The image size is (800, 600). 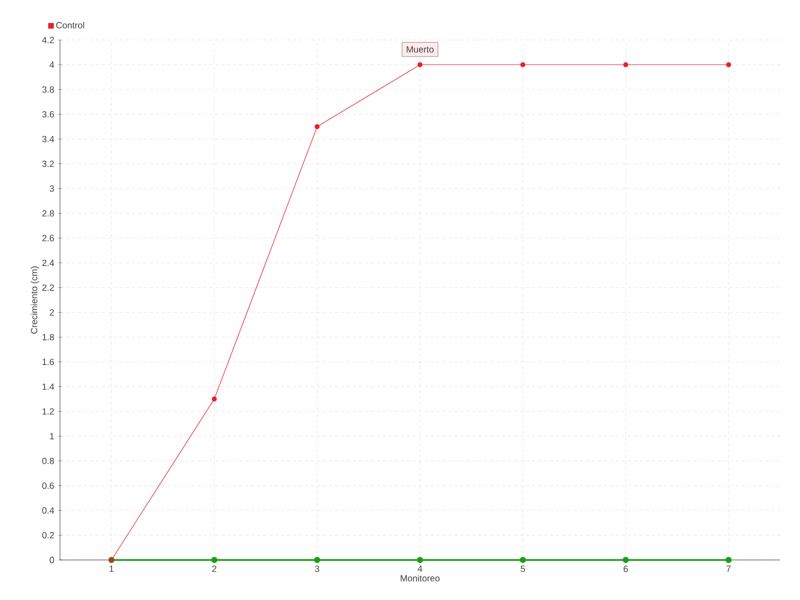 I want to click on y-tick-label: 2.4, so click(x=48, y=263).